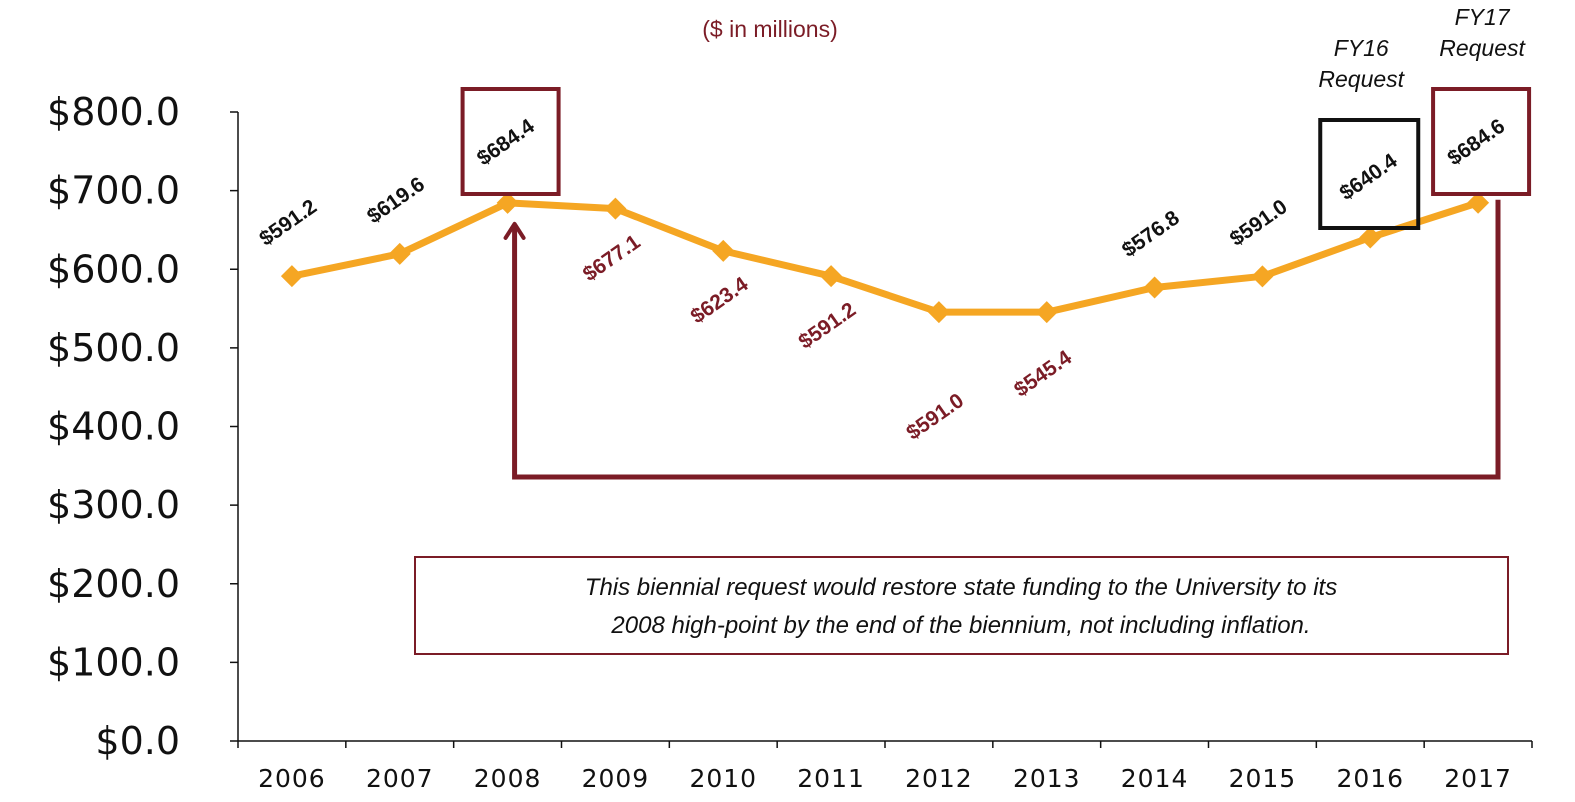 Image resolution: width=1575 pixels, height=802 pixels. What do you see at coordinates (1483, 17) in the screenshot?
I see `request-label-line-1: FY17` at bounding box center [1483, 17].